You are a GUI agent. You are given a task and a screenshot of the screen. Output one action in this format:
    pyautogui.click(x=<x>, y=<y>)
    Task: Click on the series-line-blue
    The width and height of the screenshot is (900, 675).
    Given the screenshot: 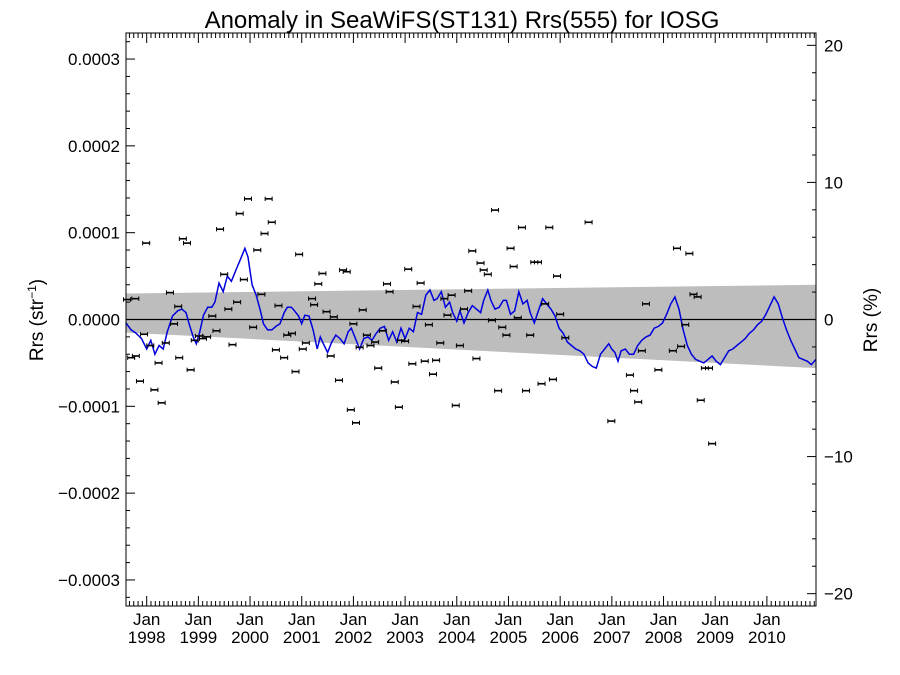 What is the action you would take?
    pyautogui.click(x=471, y=308)
    